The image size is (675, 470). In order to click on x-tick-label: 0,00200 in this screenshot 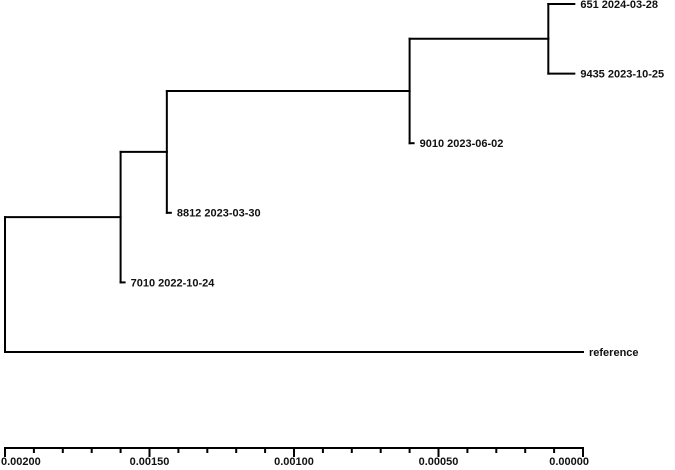, I will do `click(21, 460)`.